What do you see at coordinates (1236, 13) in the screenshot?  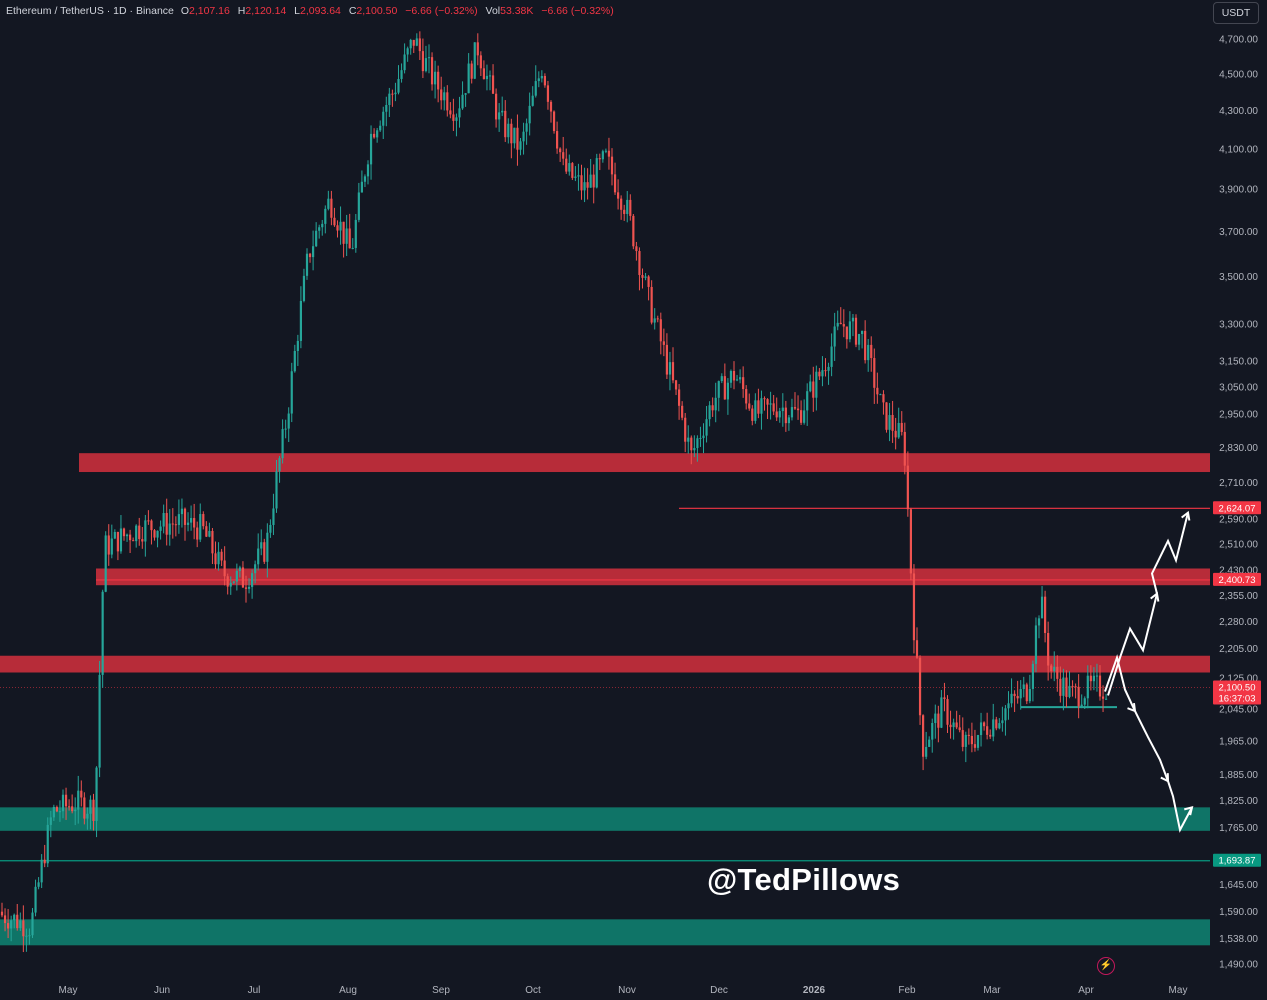 I see `currency-button: USDT` at bounding box center [1236, 13].